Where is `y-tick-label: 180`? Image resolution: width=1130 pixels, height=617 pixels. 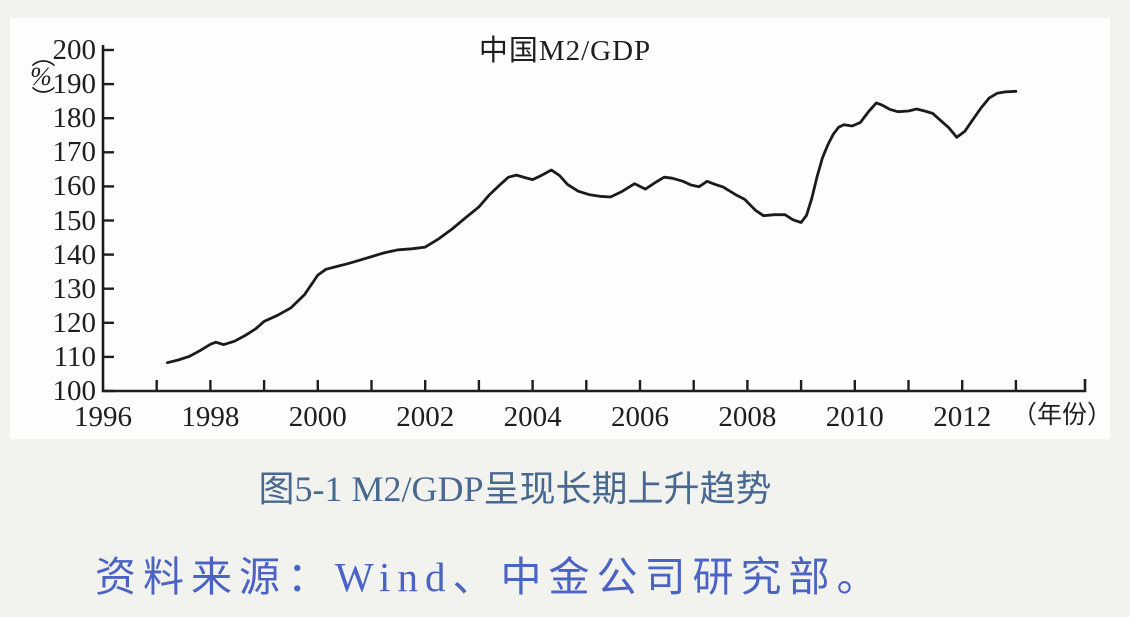
y-tick-label: 180 is located at coordinates (74, 118).